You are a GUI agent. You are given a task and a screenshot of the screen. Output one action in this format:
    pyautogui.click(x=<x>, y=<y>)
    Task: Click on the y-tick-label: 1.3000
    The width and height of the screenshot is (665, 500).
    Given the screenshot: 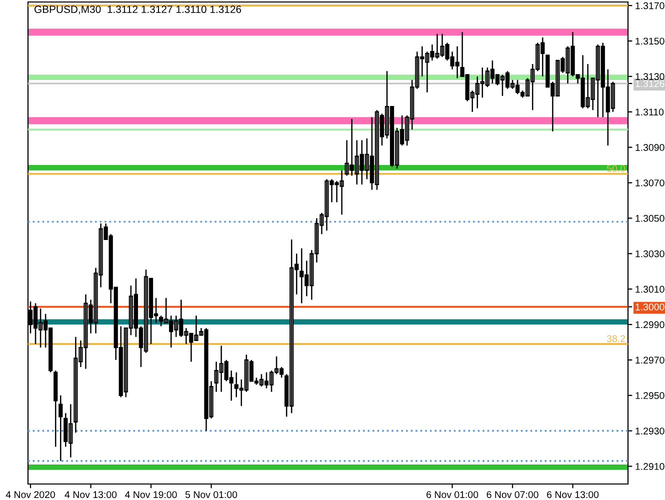 What is the action you would take?
    pyautogui.click(x=650, y=307)
    